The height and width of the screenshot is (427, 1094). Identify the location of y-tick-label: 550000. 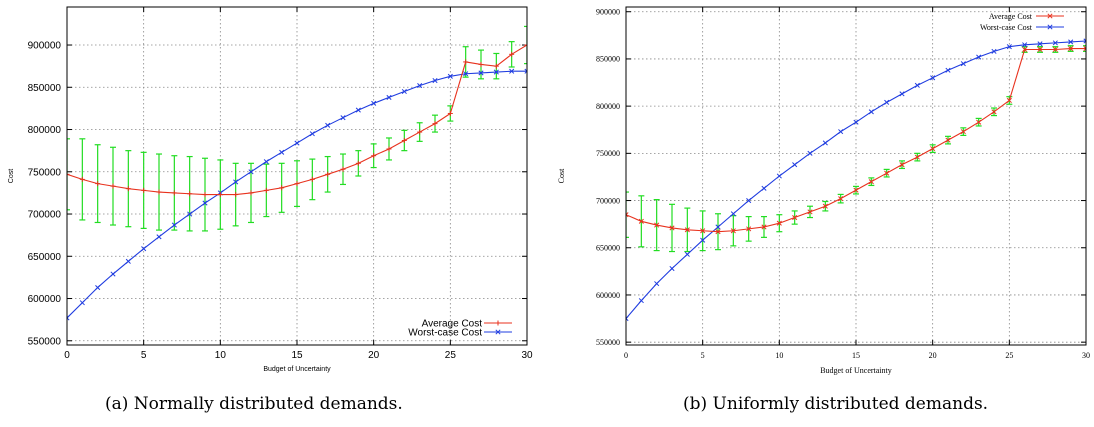
(45, 341).